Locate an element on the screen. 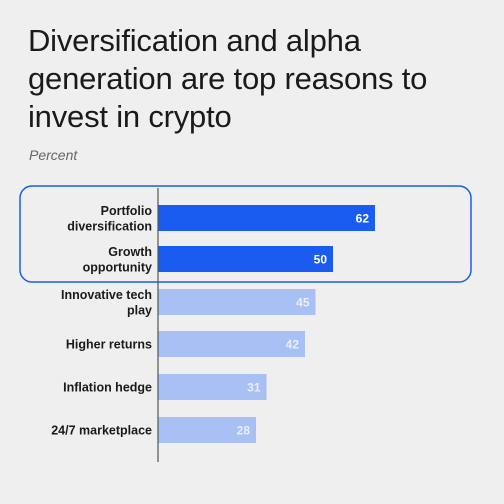  bar-value-label-0: 62 is located at coordinates (363, 219).